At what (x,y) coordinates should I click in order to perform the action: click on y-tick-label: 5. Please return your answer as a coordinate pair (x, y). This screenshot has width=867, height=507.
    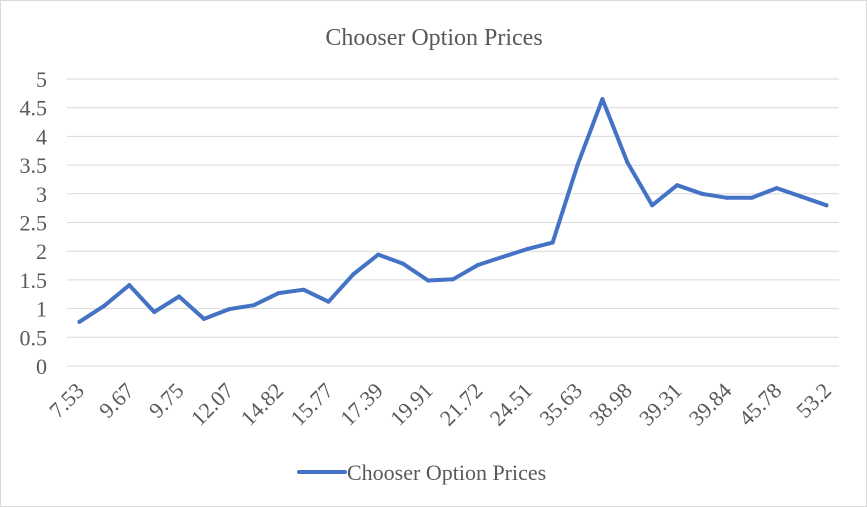
    Looking at the image, I should click on (41, 79).